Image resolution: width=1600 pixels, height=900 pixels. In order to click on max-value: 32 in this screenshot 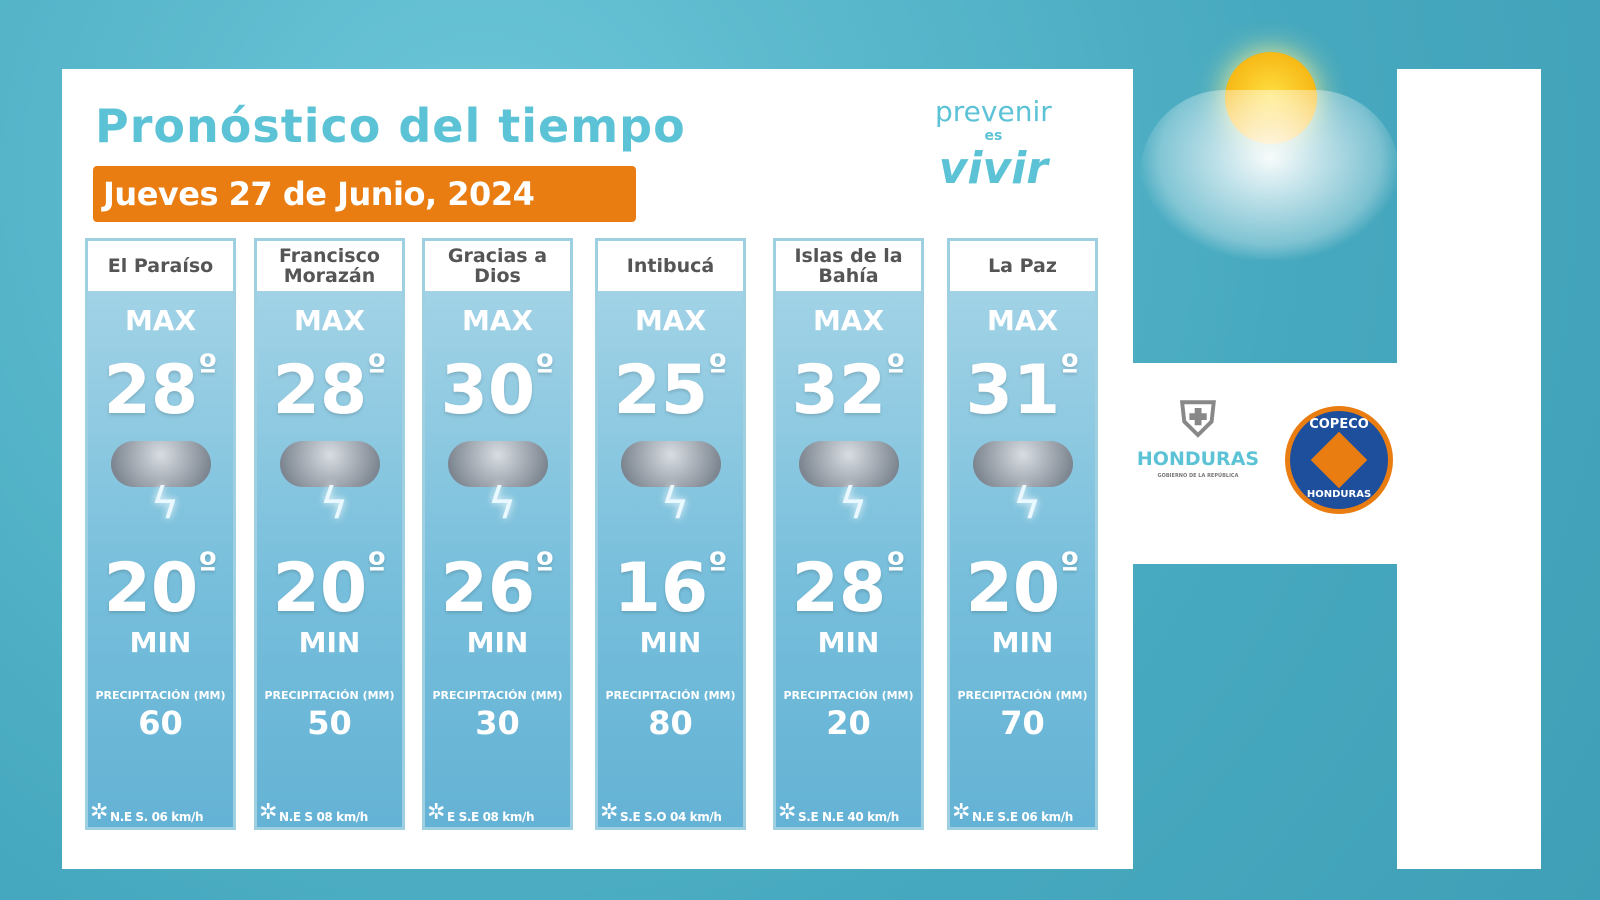, I will do `click(839, 390)`.